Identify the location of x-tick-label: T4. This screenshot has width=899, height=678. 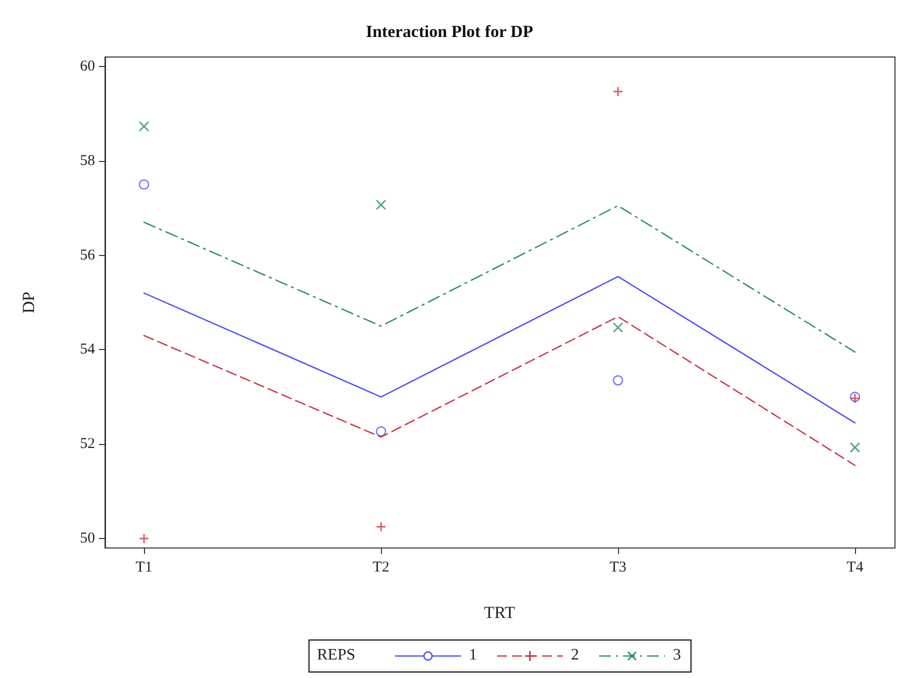
(855, 568).